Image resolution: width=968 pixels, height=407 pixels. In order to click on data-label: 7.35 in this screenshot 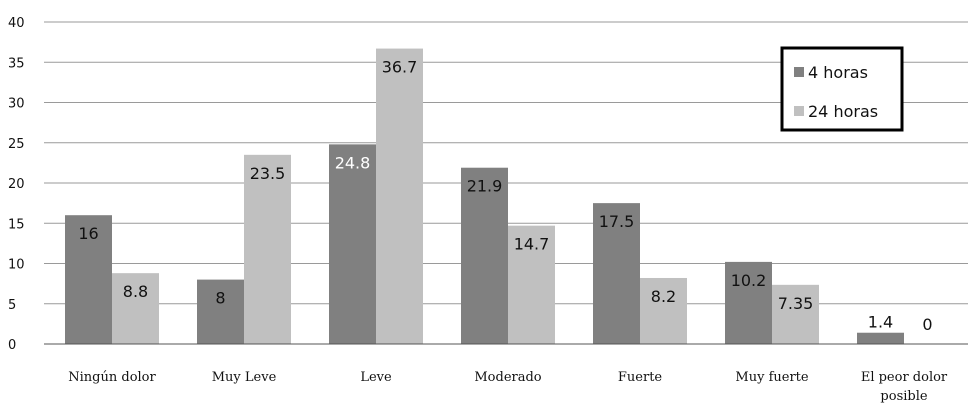, I will do `click(796, 303)`.